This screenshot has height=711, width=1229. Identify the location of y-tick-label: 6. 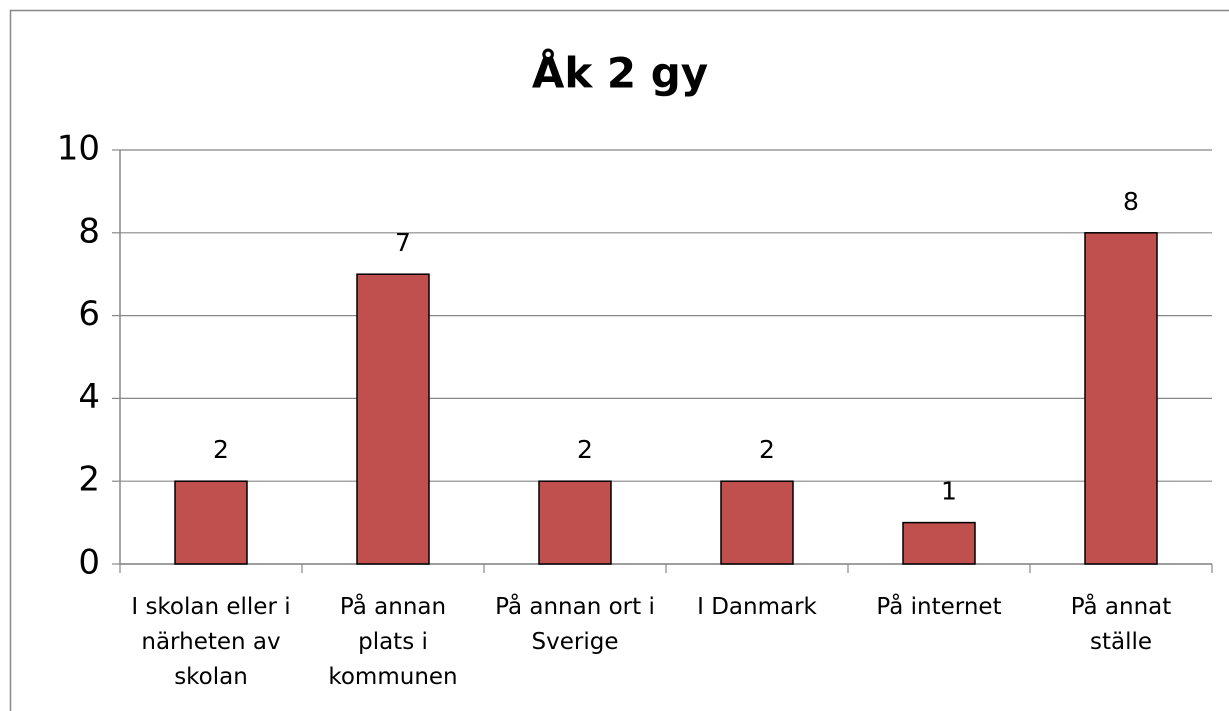
(89, 314).